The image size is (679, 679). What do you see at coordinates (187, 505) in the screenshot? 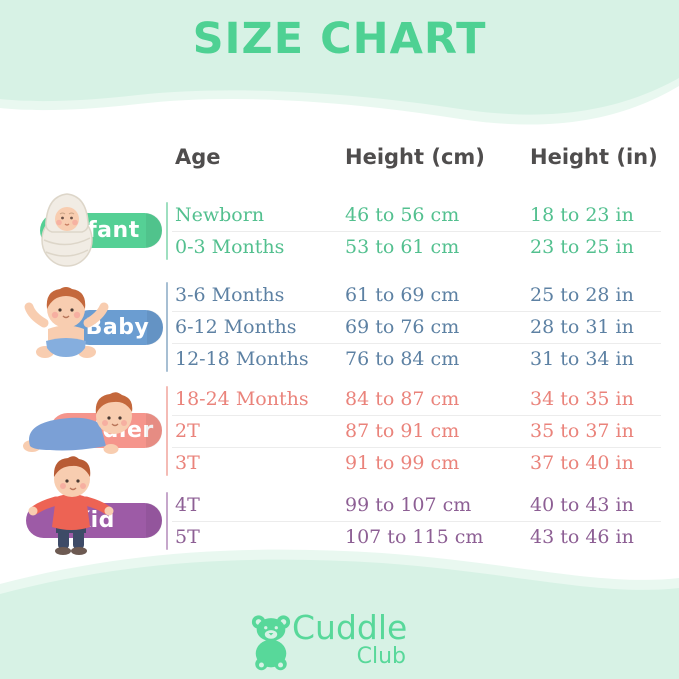
I see `age-cell: 4T` at bounding box center [187, 505].